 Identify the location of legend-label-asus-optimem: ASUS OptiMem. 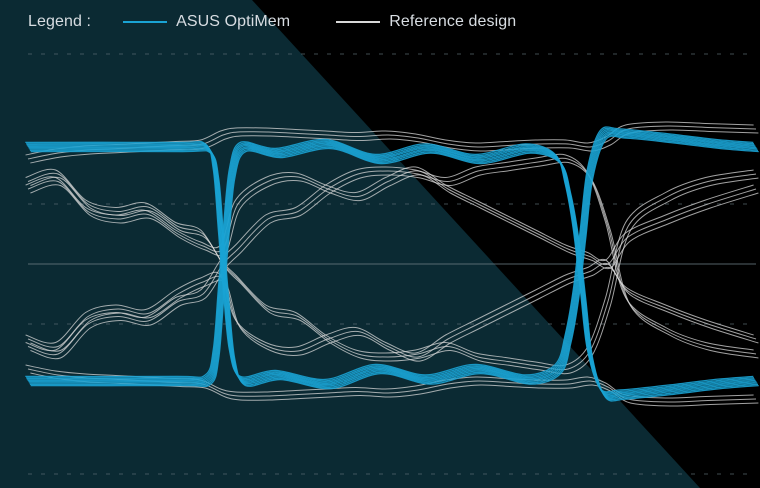
(233, 21).